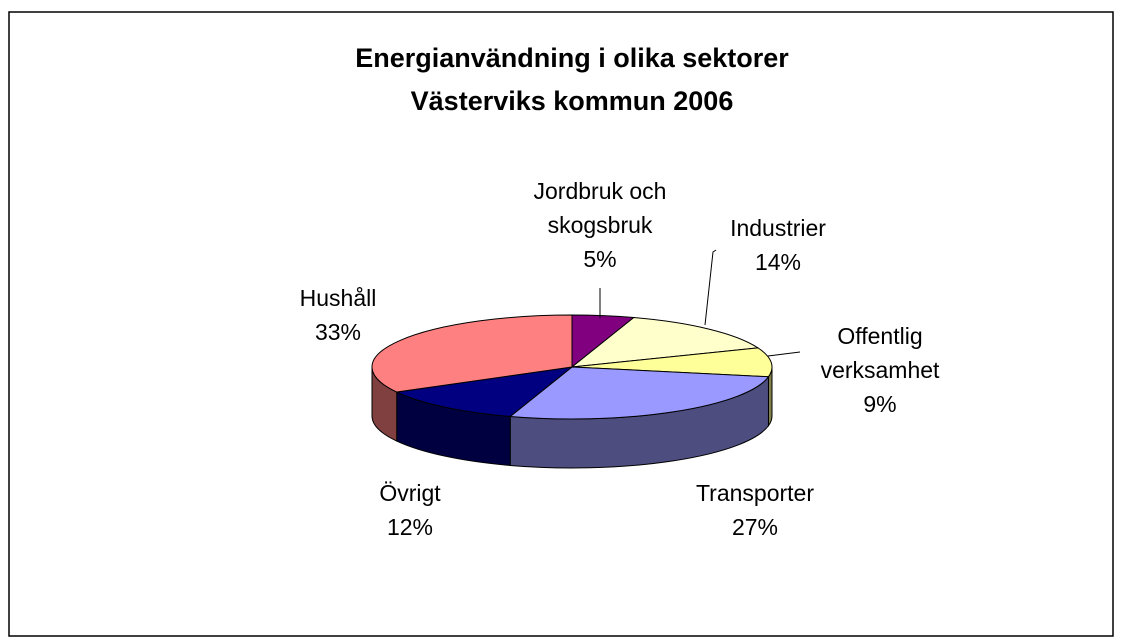  What do you see at coordinates (409, 510) in the screenshot?
I see `slice-label: Övrigt 12%` at bounding box center [409, 510].